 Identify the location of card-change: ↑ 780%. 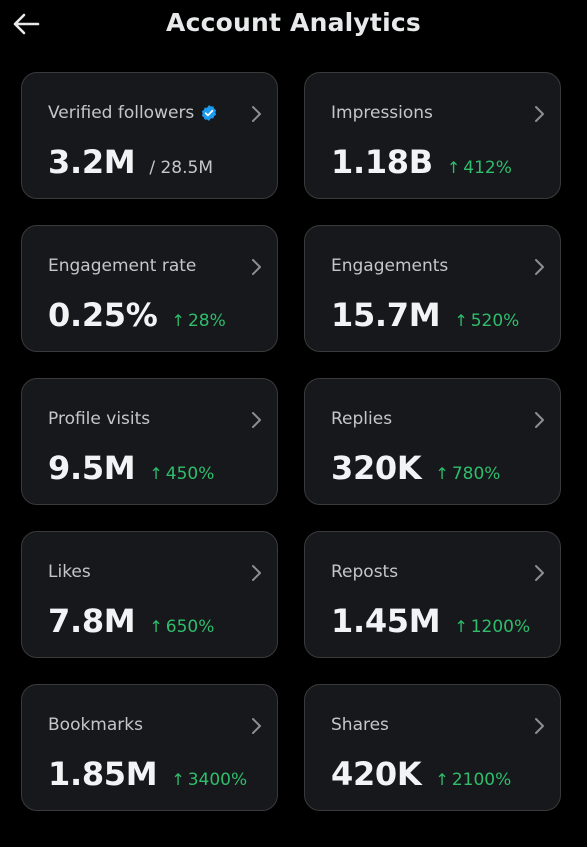
(467, 474).